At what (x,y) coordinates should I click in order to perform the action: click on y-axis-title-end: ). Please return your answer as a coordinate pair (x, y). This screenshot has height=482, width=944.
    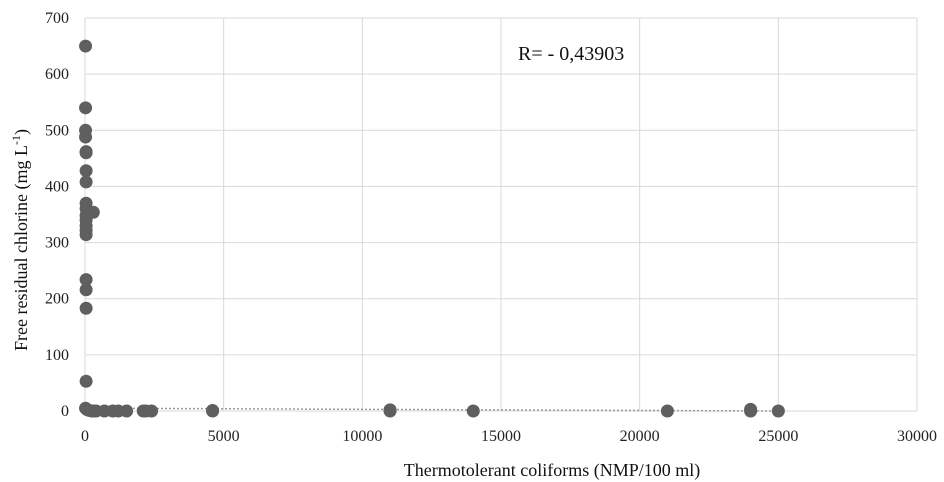
    Looking at the image, I should click on (21, 132).